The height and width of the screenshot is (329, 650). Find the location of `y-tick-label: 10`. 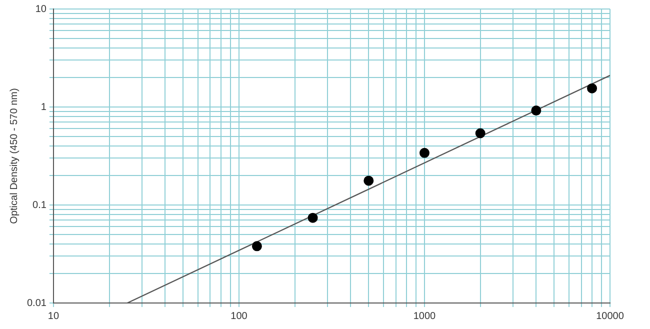

y-tick-label: 10 is located at coordinates (41, 9).